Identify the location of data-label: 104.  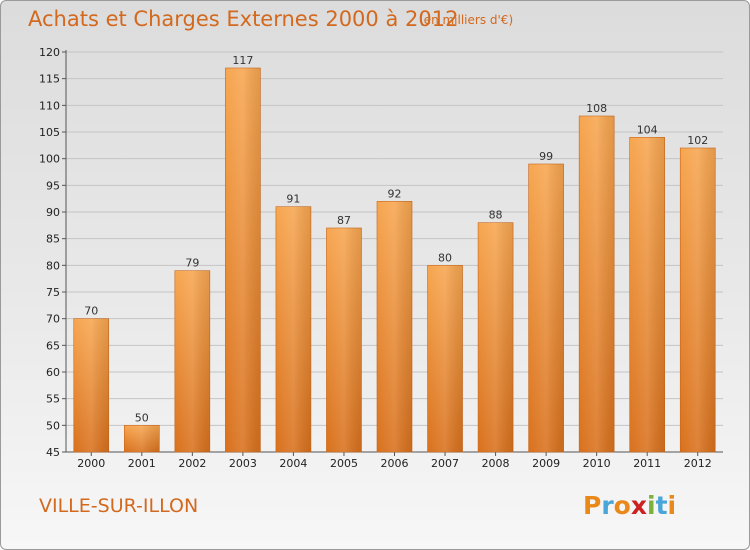
(647, 129).